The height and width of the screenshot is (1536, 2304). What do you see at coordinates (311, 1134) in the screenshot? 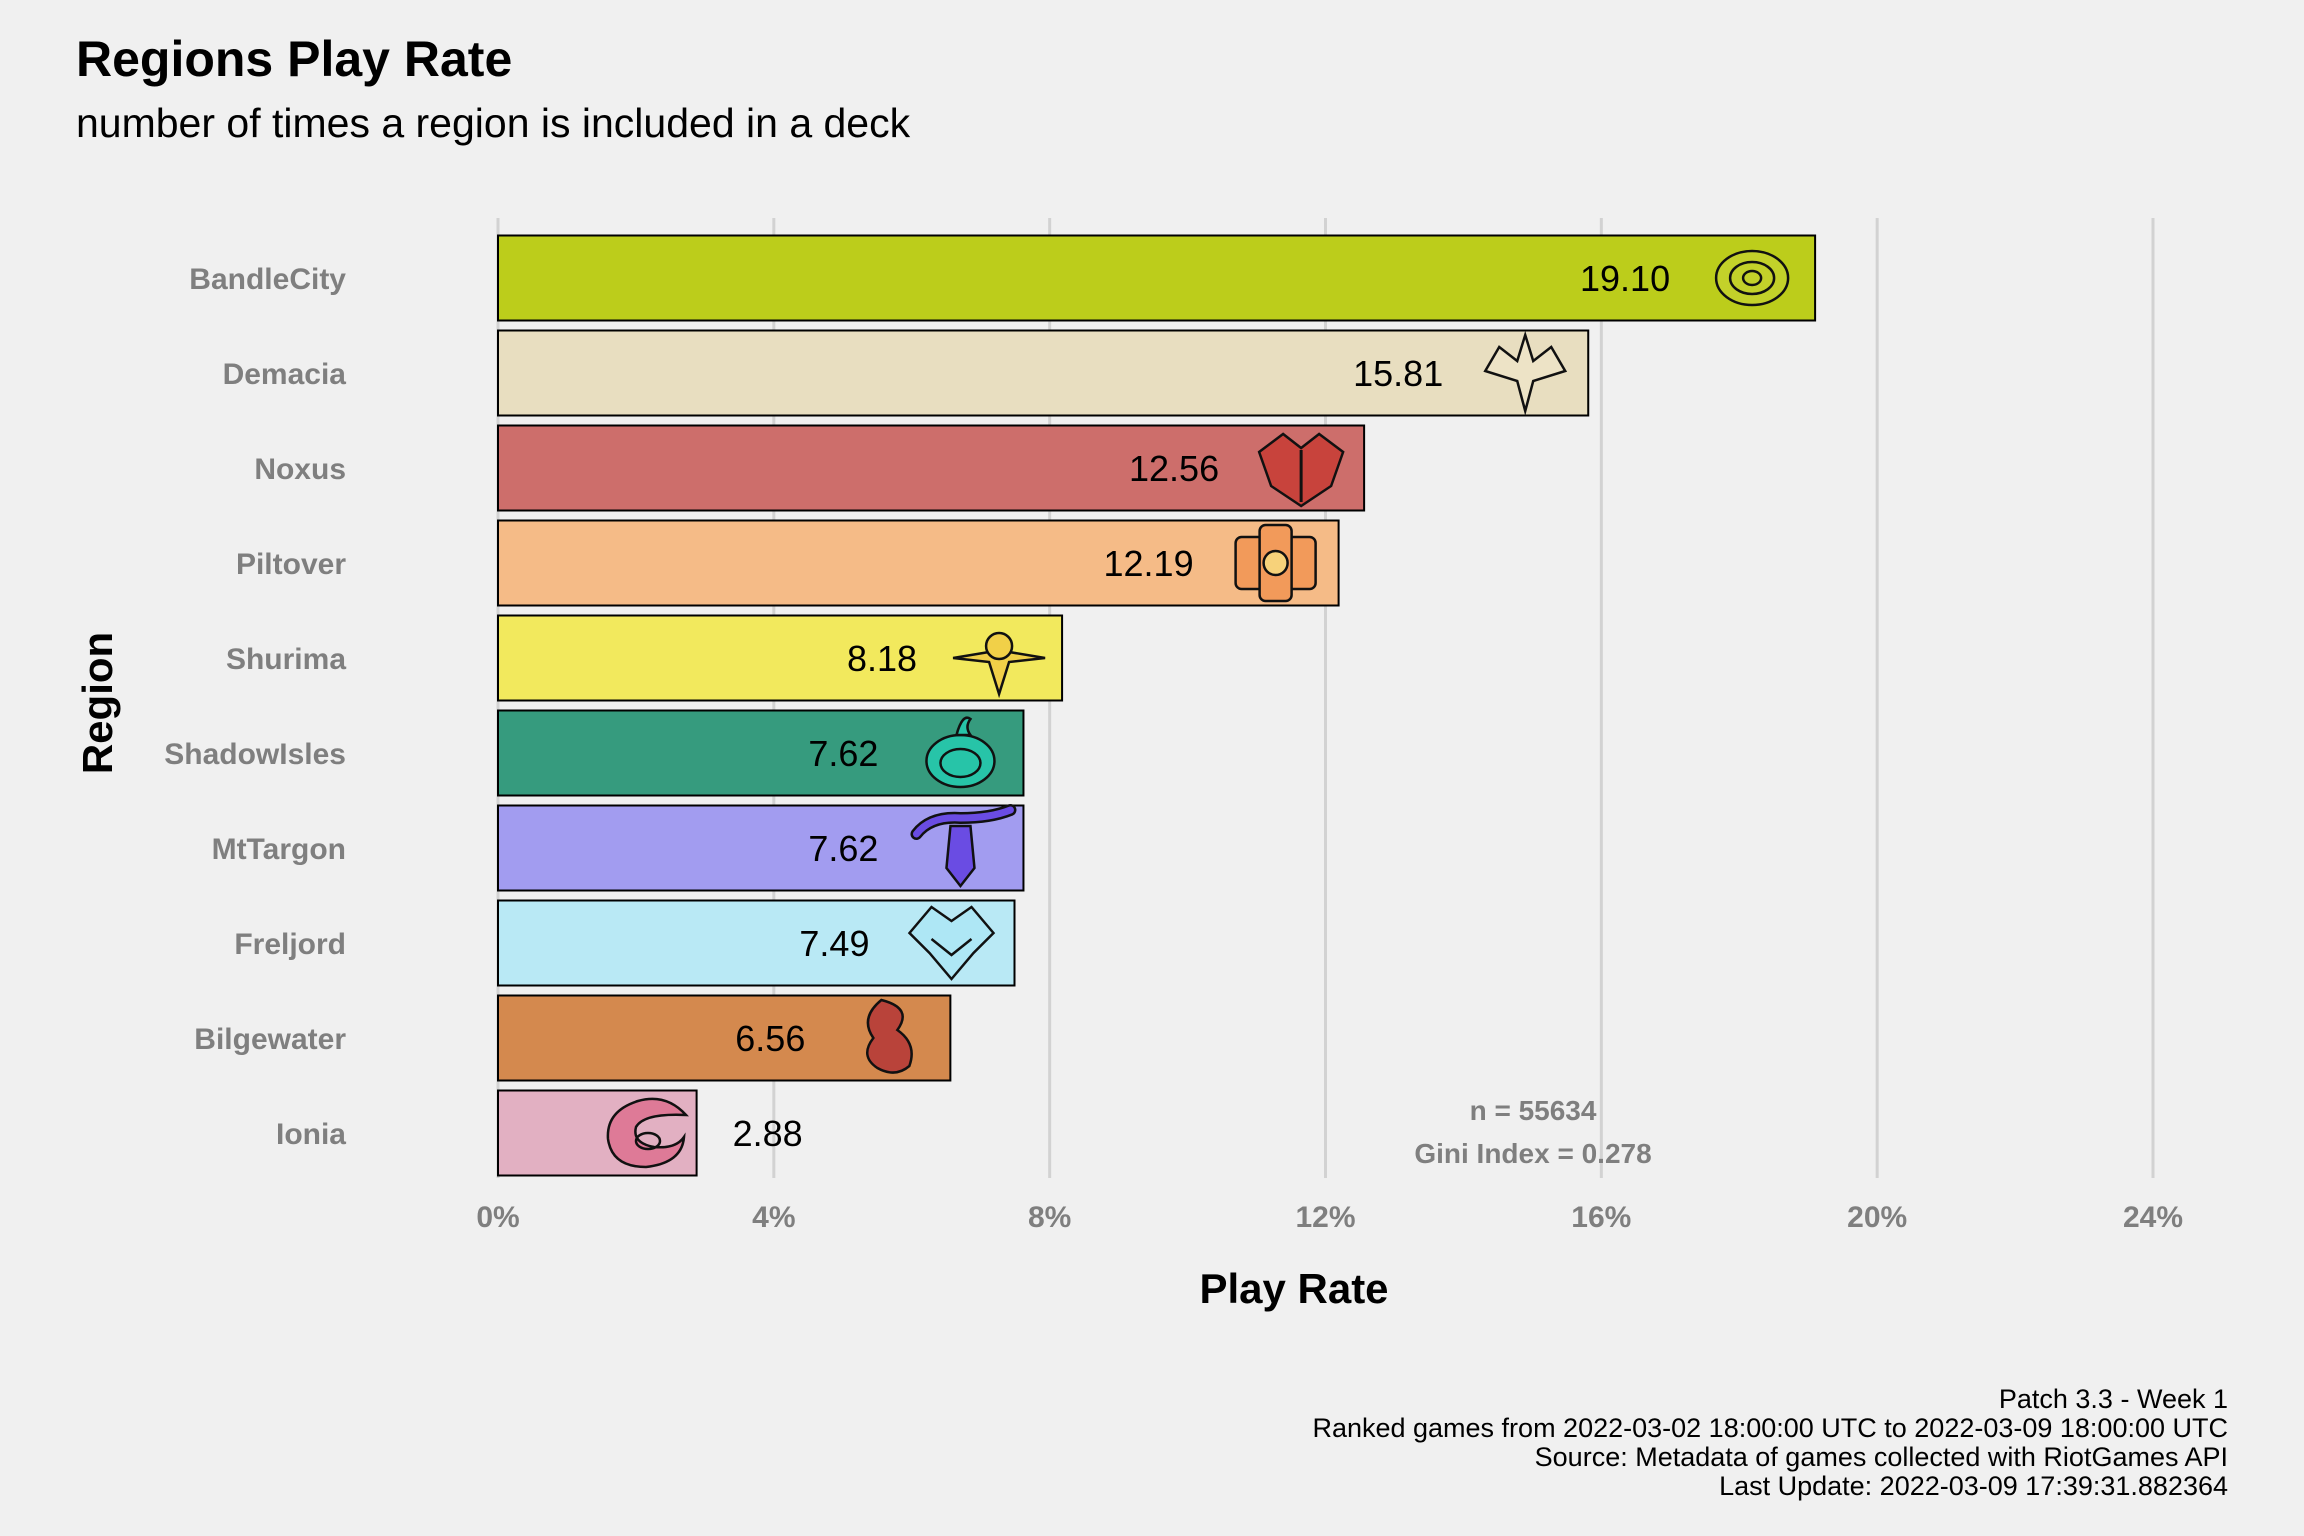
I see `y-tick-label: Ionia` at bounding box center [311, 1134].